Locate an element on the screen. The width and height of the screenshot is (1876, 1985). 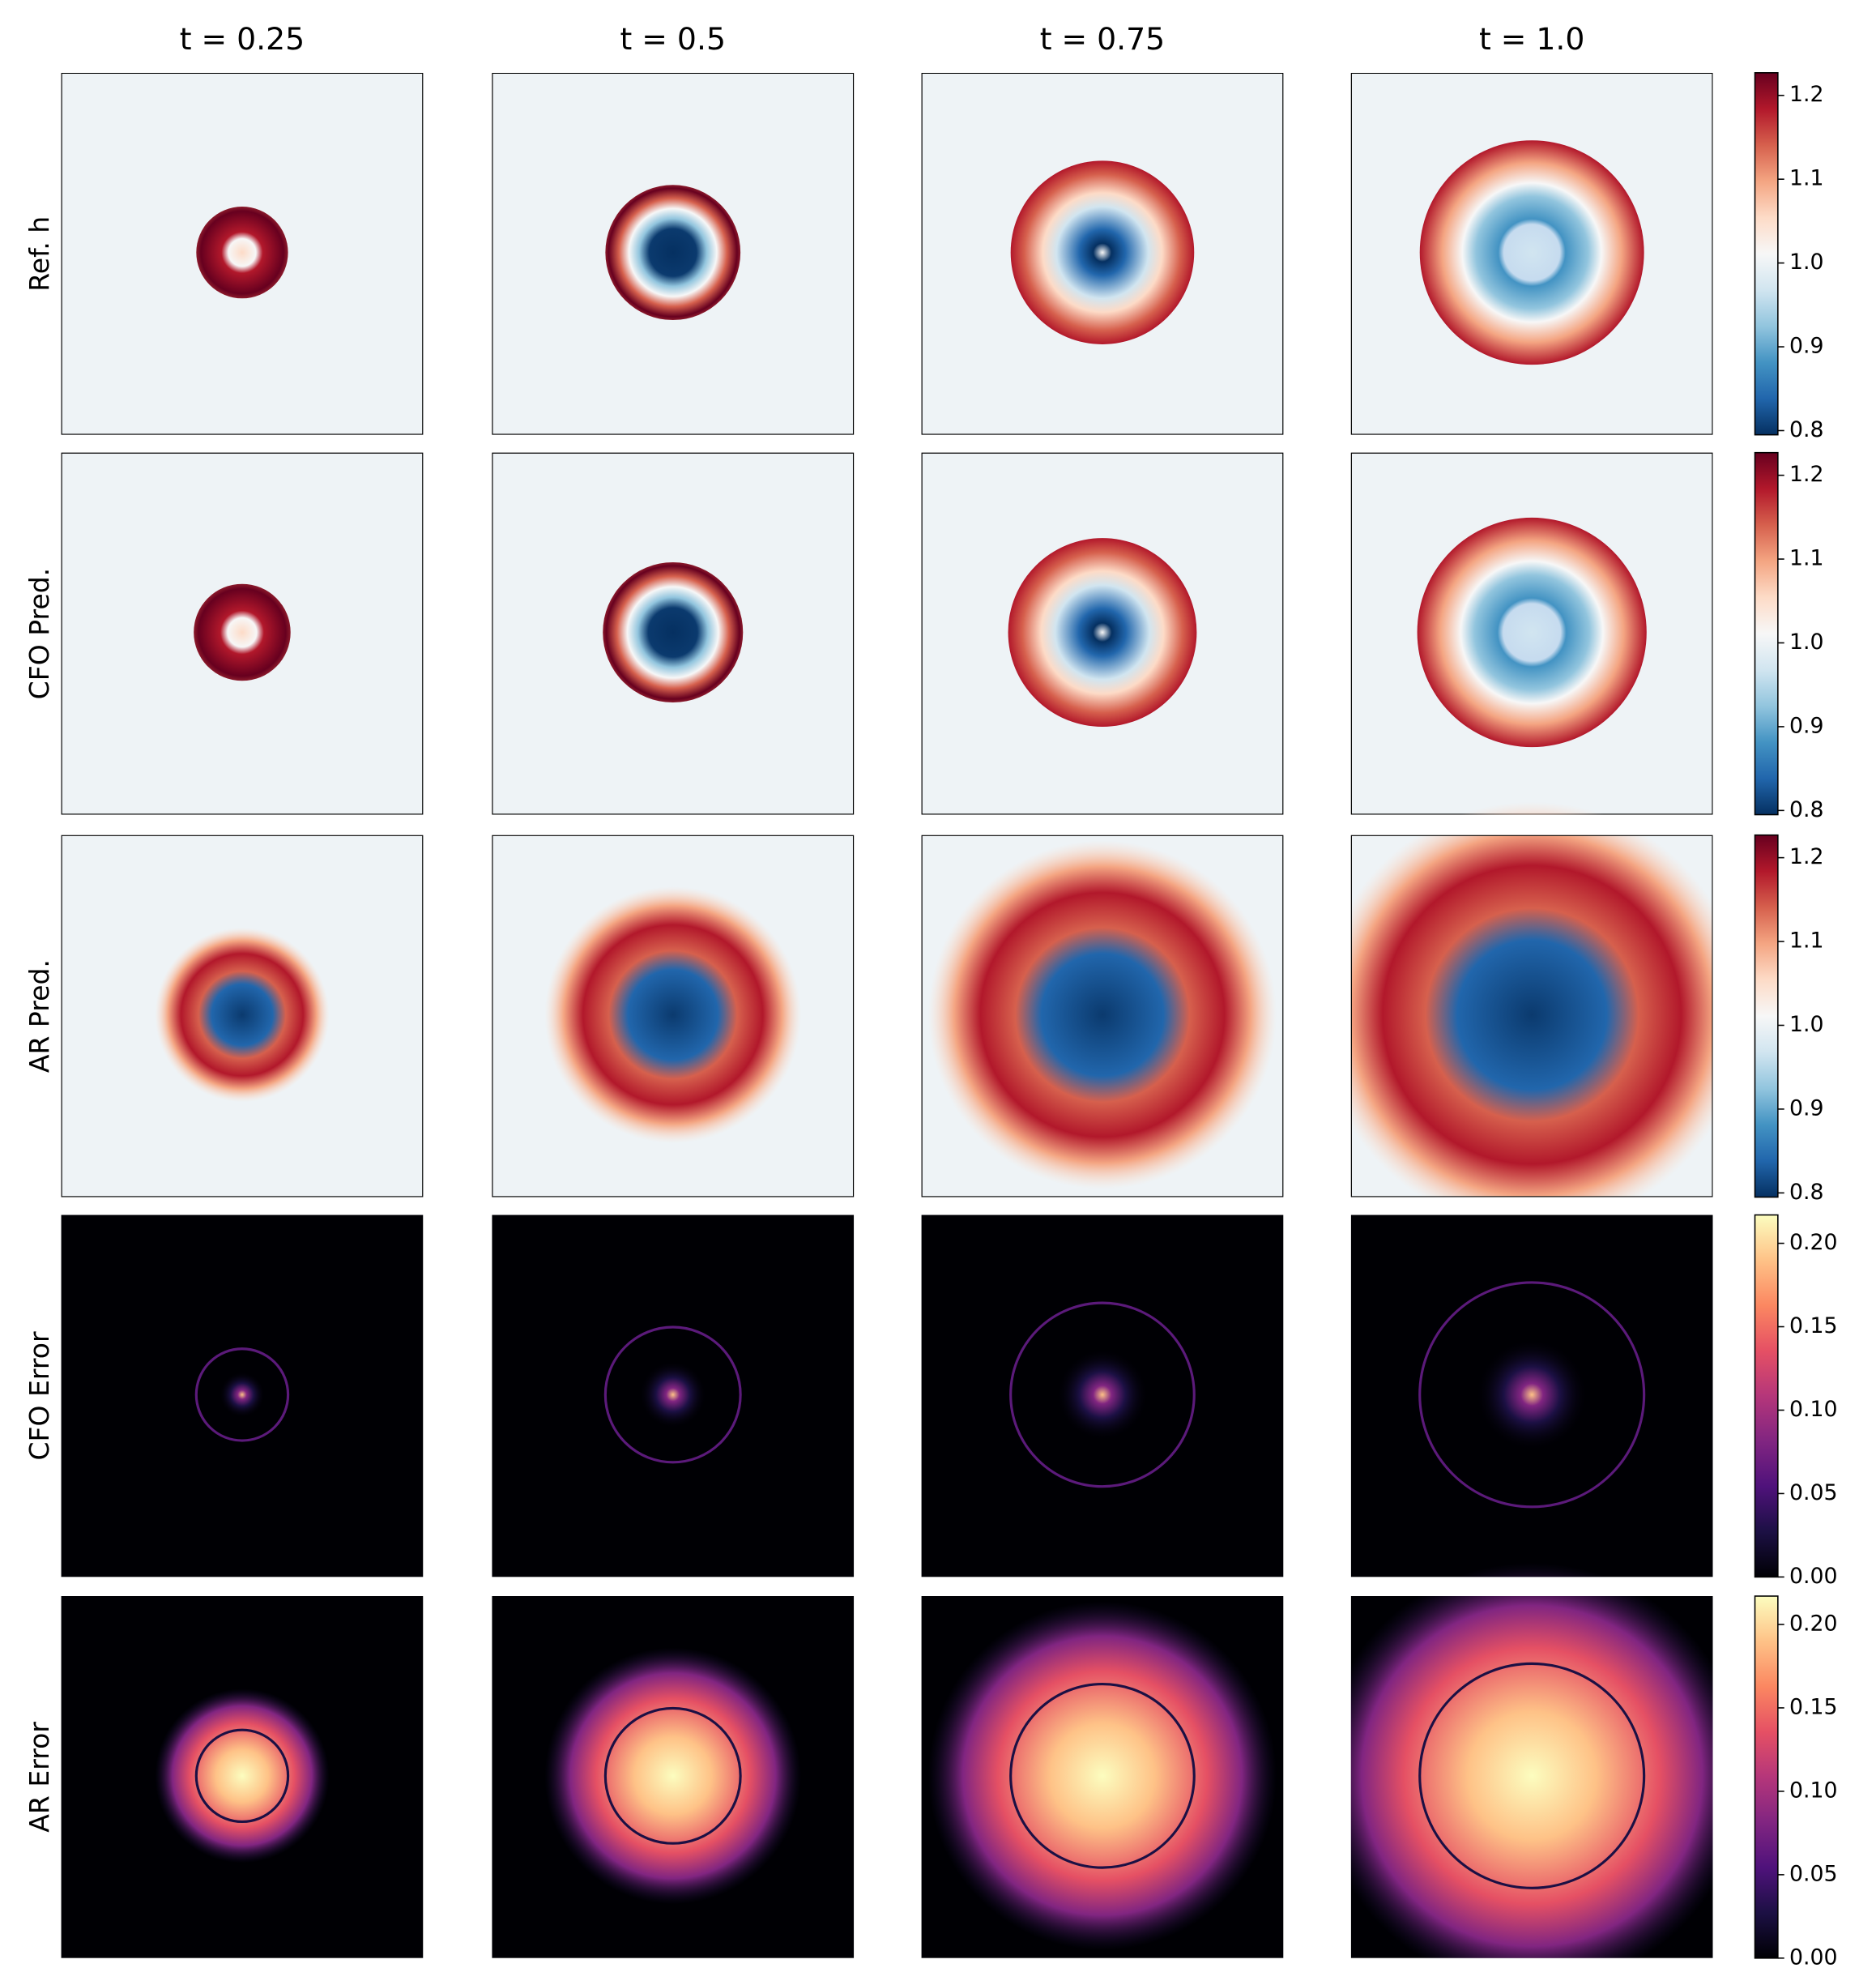
row-label: AR Pred. is located at coordinates (39, 1016).